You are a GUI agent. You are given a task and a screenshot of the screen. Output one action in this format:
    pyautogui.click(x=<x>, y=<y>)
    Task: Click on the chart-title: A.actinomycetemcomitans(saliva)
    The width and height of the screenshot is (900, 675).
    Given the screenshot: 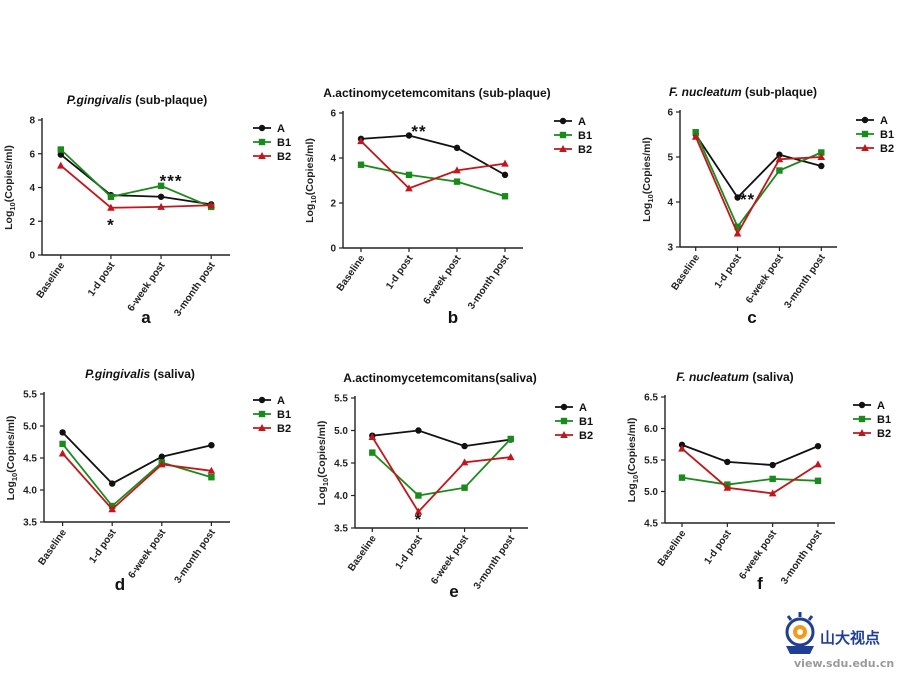 What is the action you would take?
    pyautogui.click(x=439, y=378)
    